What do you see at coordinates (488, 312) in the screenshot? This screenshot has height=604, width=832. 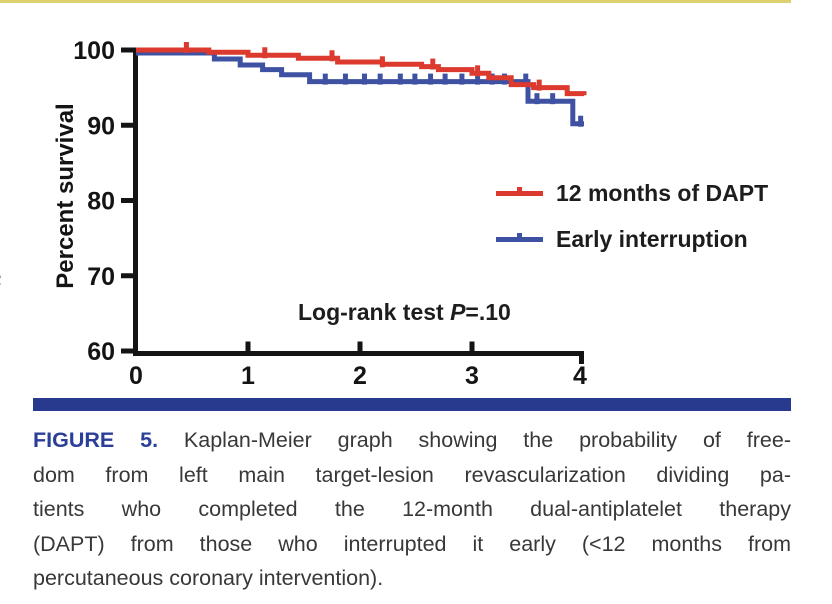 I see `annotation-p-value: =.10` at bounding box center [488, 312].